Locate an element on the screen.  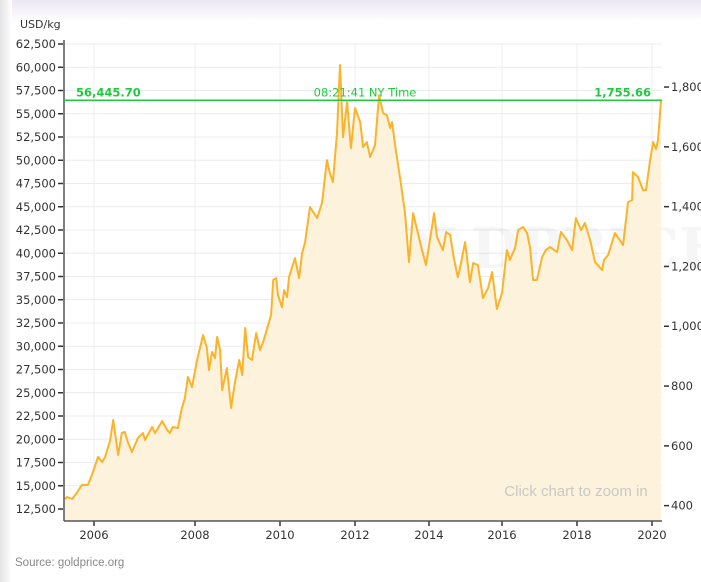
y-tick-label: 12,500 is located at coordinates (36, 509).